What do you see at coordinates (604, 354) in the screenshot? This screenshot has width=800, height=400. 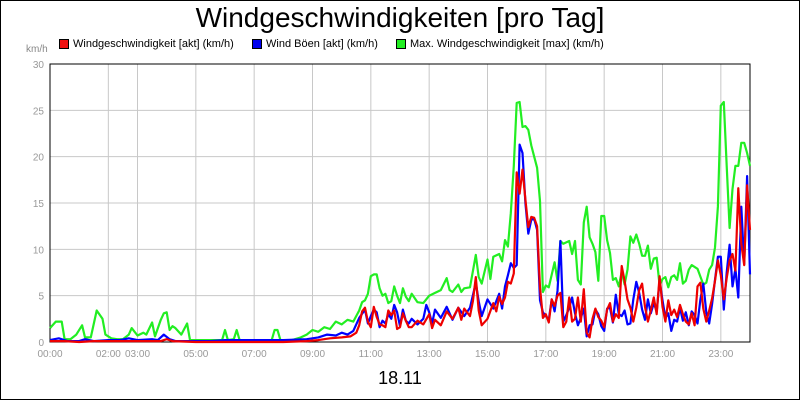 I see `x-tick-label: 19:00` at bounding box center [604, 354].